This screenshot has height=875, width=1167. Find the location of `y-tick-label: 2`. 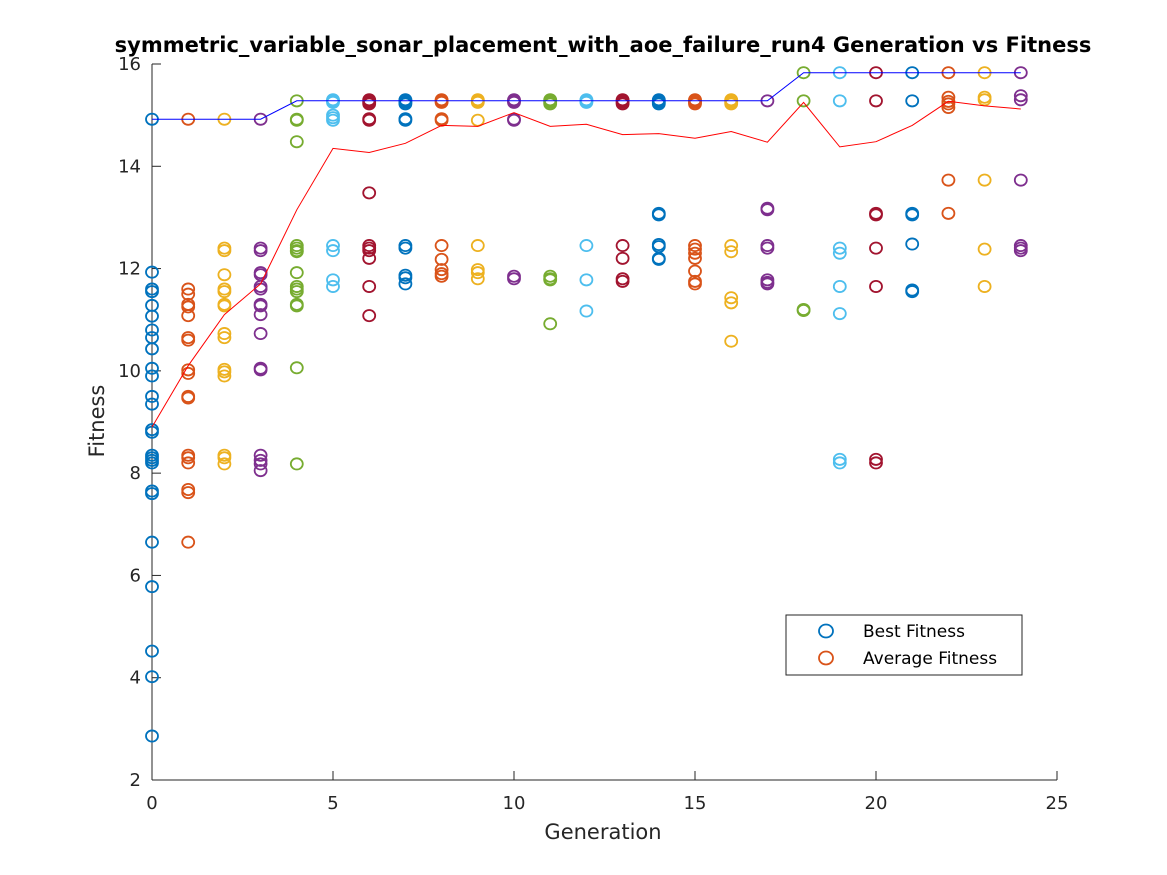

y-tick-label: 2 is located at coordinates (135, 780).